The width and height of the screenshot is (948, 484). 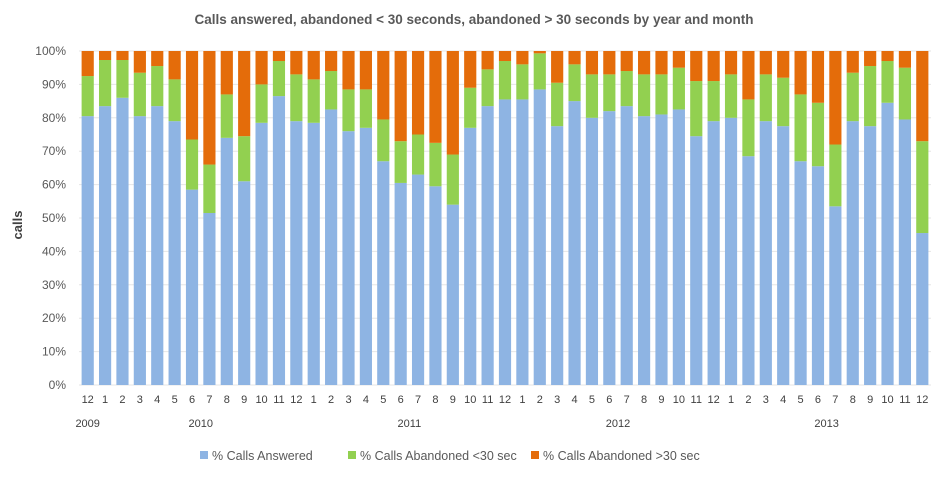 What do you see at coordinates (621, 456) in the screenshot?
I see `legend-label: % Calls Abandoned >30 sec` at bounding box center [621, 456].